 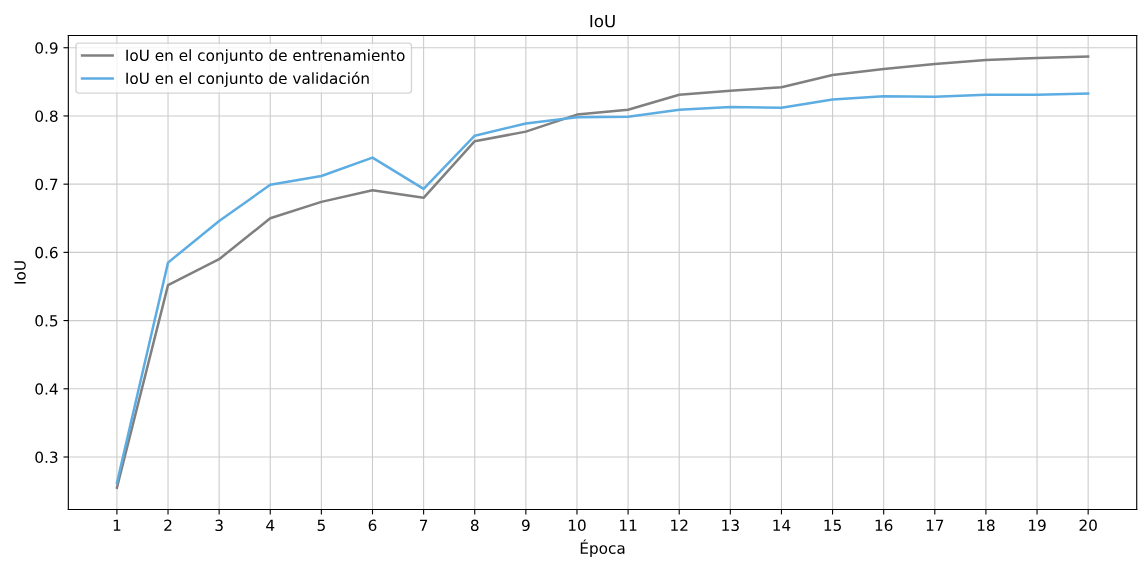 What do you see at coordinates (782, 525) in the screenshot?
I see `x-tick-label: 14` at bounding box center [782, 525].